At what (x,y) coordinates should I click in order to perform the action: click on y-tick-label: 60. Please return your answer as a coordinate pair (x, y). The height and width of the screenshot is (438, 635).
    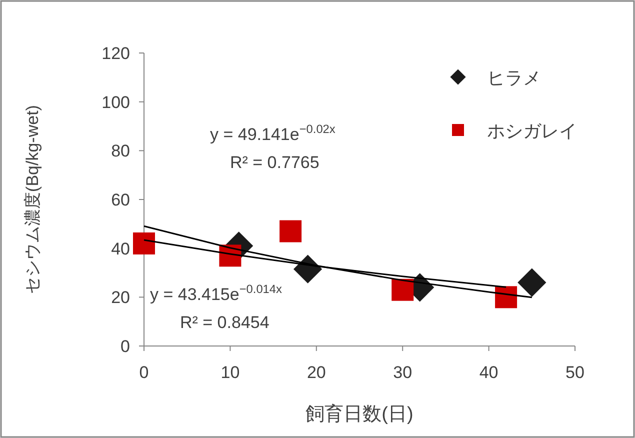
    Looking at the image, I should click on (120, 200).